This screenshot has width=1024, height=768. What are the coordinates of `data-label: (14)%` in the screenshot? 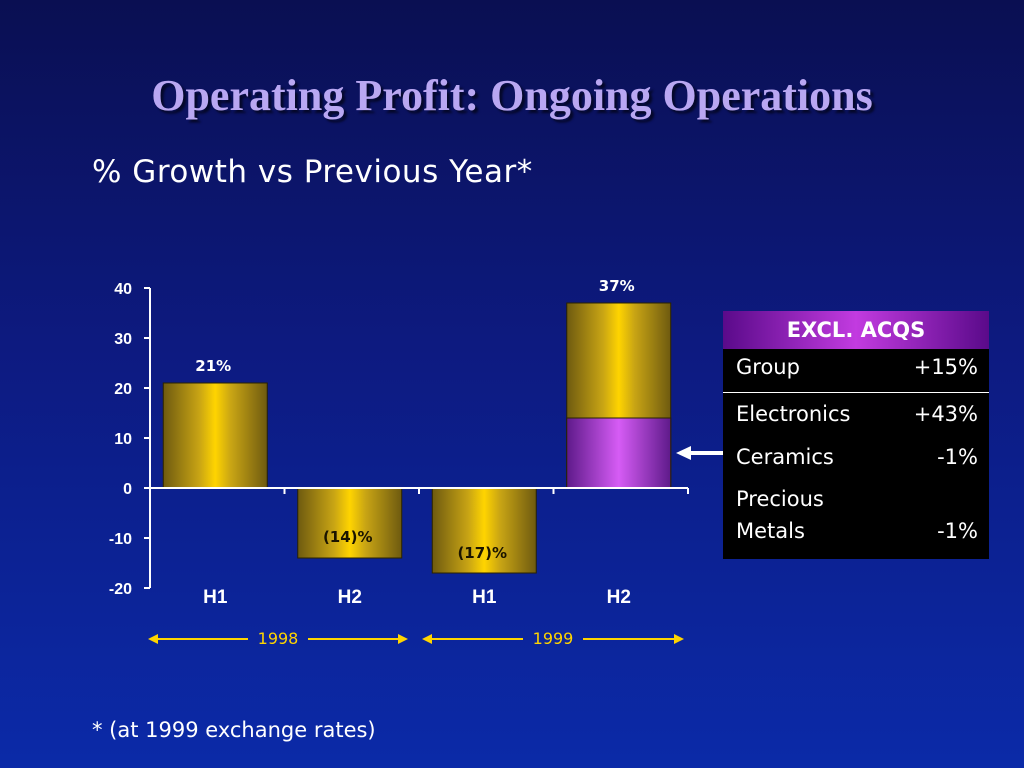 It's located at (348, 537).